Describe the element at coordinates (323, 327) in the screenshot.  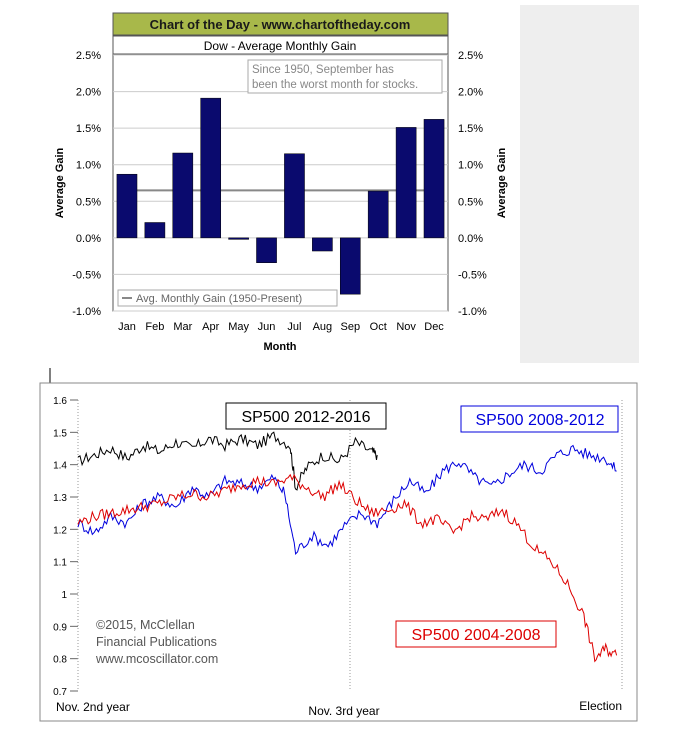
I see `x-tick-aug: Aug` at that location.